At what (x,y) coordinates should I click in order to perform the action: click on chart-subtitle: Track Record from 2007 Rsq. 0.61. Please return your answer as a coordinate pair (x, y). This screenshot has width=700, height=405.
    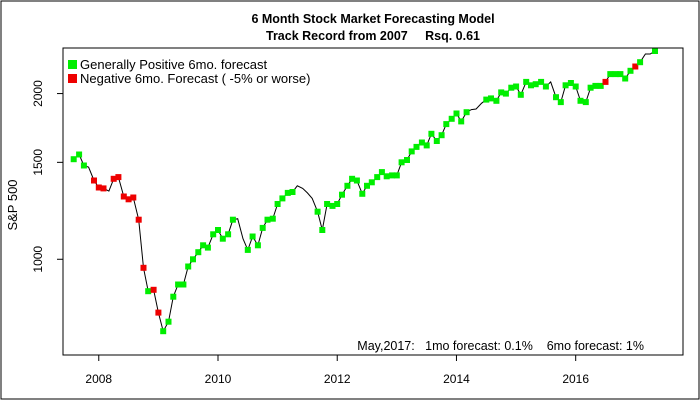
    Looking at the image, I should click on (373, 36).